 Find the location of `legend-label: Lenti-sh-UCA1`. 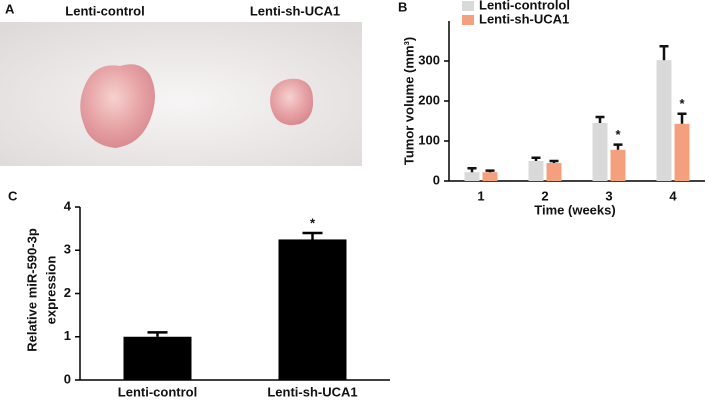

legend-label: Lenti-sh-UCA1 is located at coordinates (524, 18).